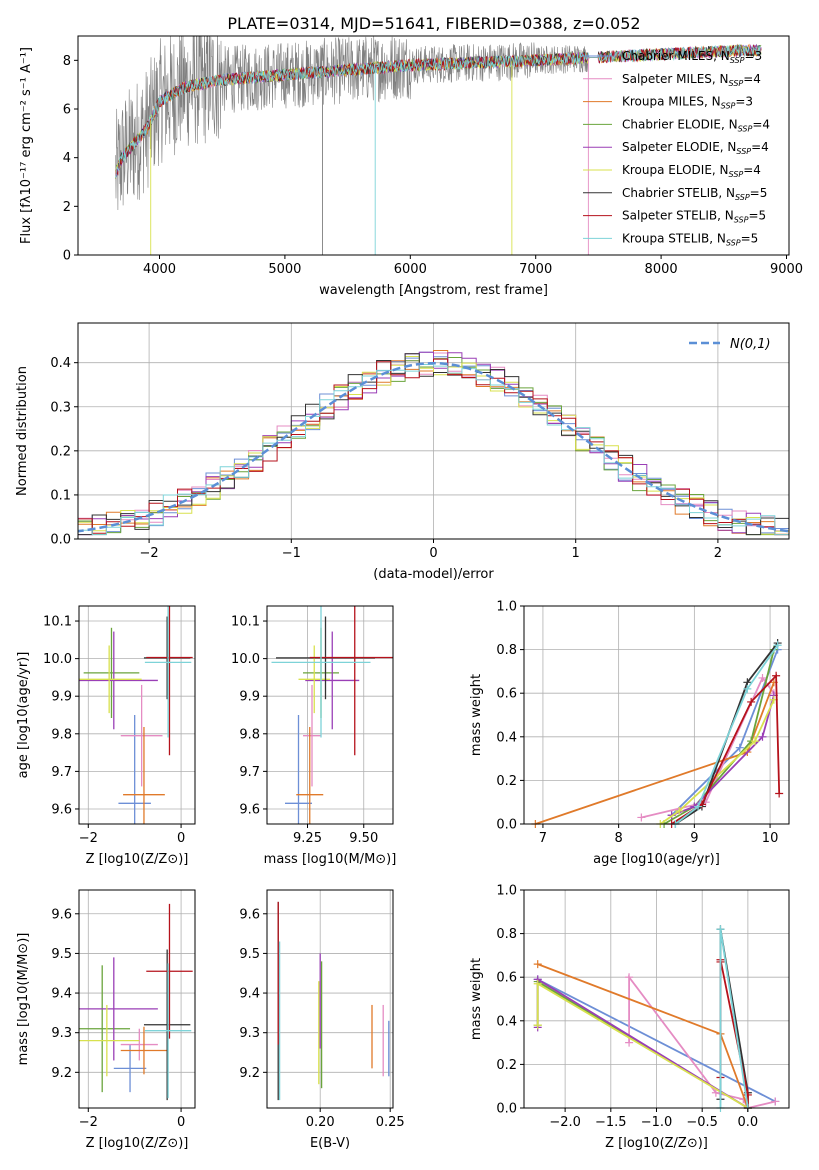 Image resolution: width=819 pixels, height=1170 pixels. I want to click on x-tick-label: 7000, so click(535, 269).